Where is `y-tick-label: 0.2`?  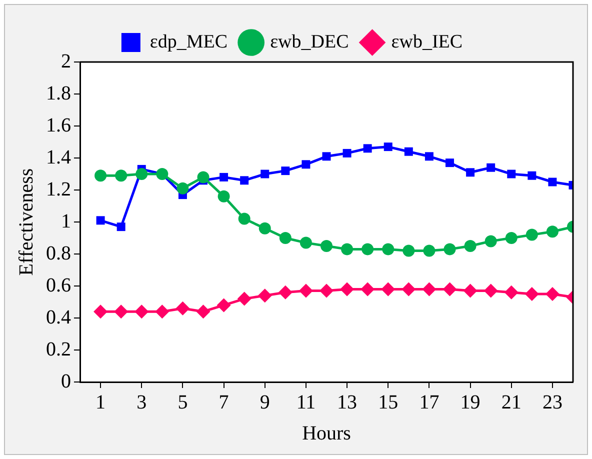
y-tick-label: 0.2 is located at coordinates (58, 349).